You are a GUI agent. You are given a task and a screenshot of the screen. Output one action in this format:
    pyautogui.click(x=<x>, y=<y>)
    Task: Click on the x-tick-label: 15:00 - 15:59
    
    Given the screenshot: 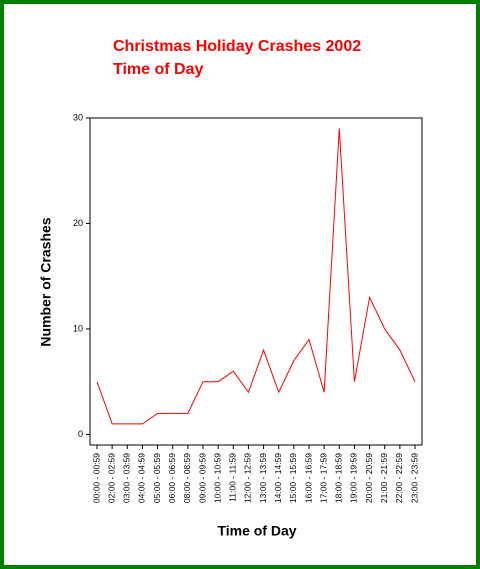 What is the action you would take?
    pyautogui.click(x=293, y=478)
    